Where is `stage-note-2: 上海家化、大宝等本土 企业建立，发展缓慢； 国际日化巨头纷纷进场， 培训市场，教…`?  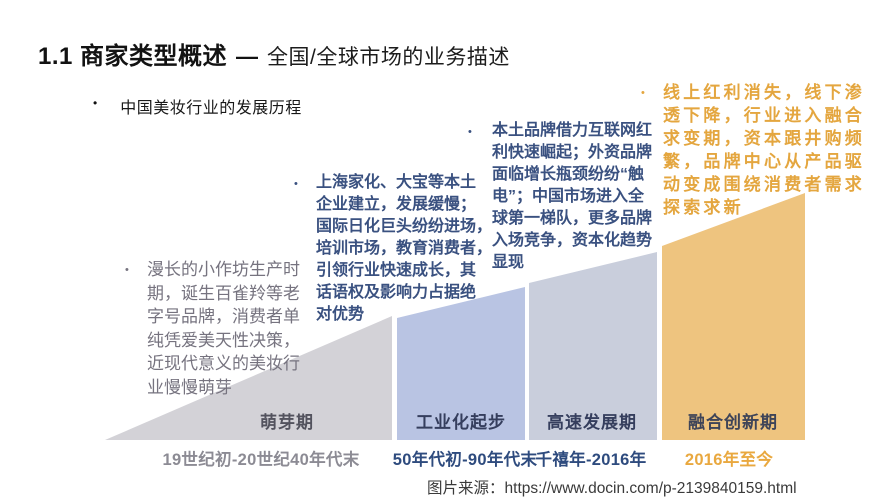
stage-note-2: 上海家化、大宝等本土 企业建立，发展缓慢； 国际日化巨头纷纷进场， 培训市场，教… is located at coordinates (404, 248).